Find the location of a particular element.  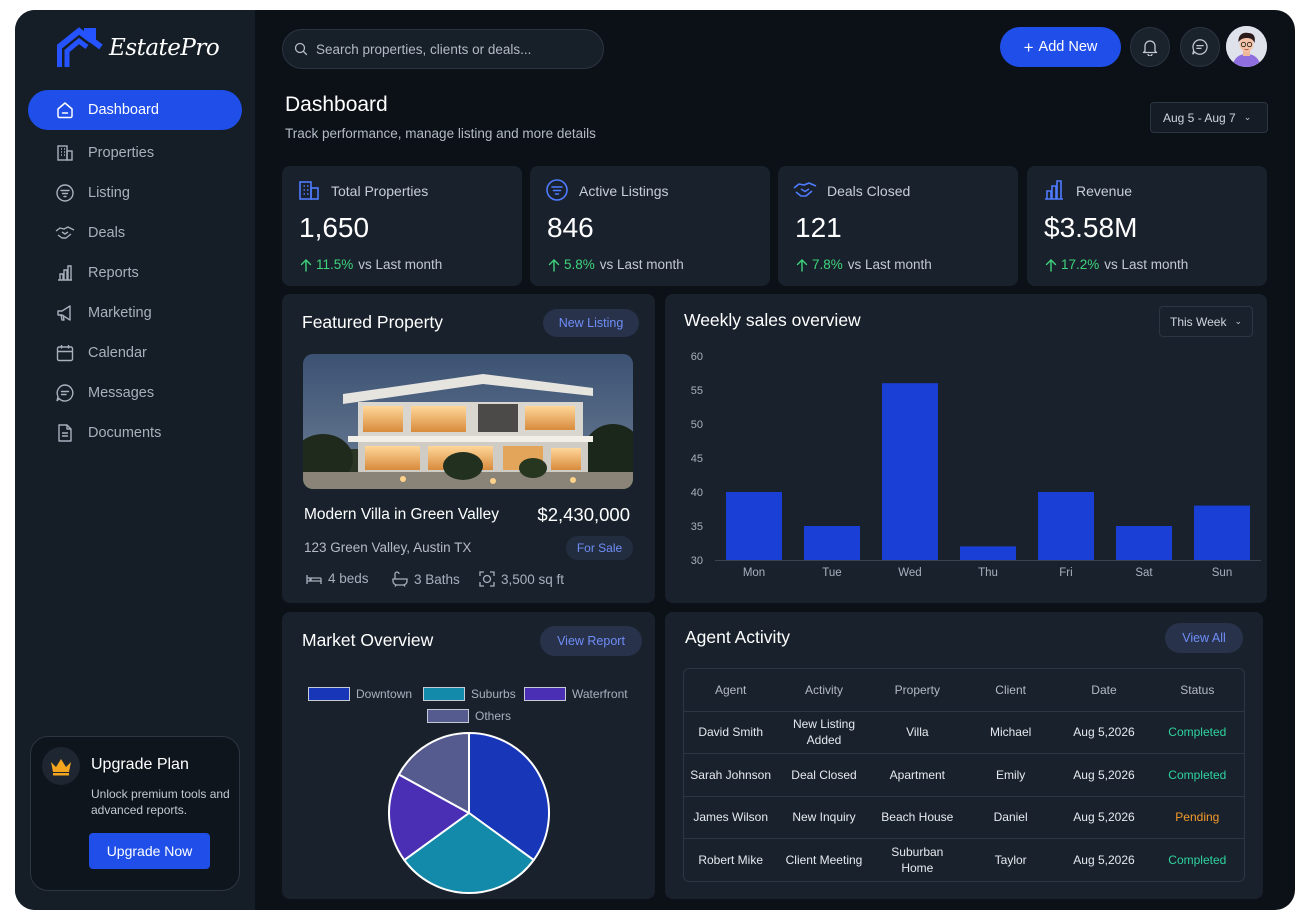

upgrade-now-button: Upgrade Now is located at coordinates (149, 851).